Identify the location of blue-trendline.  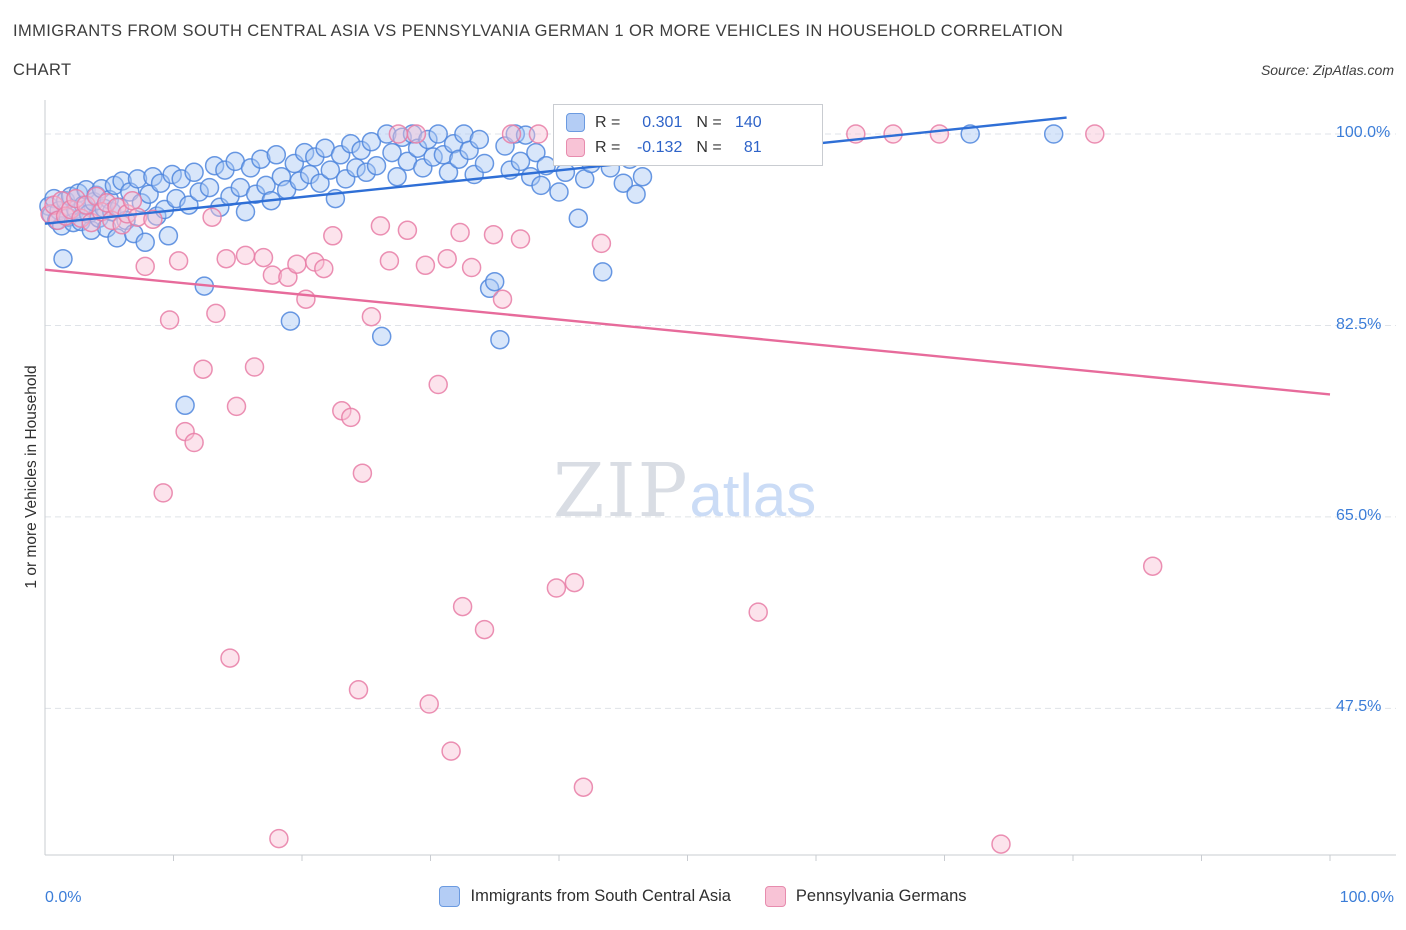
(555, 170).